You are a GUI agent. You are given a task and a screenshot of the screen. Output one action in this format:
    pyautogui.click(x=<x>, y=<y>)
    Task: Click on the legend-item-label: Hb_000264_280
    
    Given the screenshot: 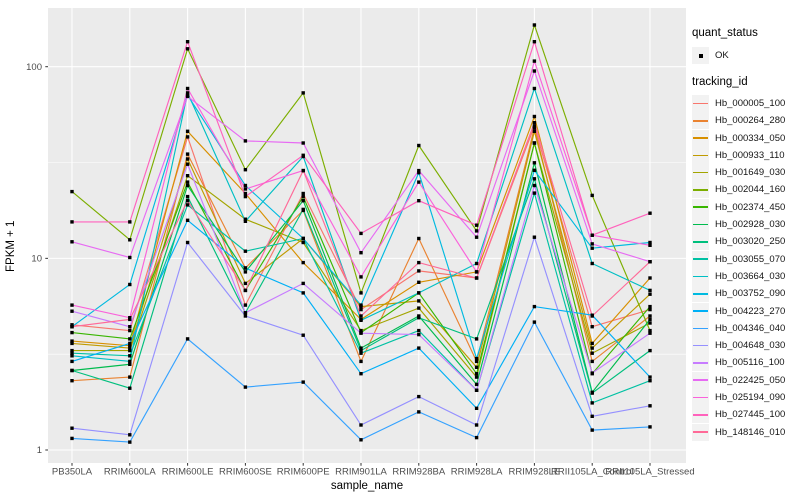 What is the action you would take?
    pyautogui.click(x=750, y=121)
    